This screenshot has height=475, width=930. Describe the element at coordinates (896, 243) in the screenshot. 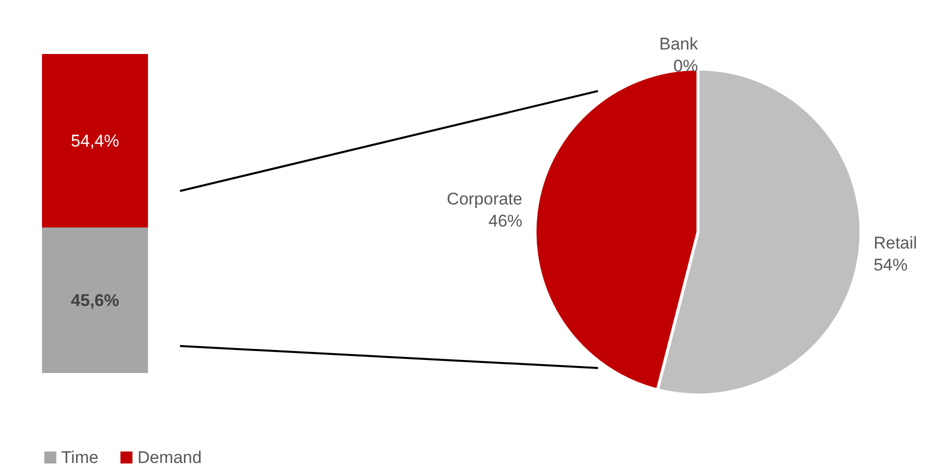

I see `slice-label: Retail` at that location.